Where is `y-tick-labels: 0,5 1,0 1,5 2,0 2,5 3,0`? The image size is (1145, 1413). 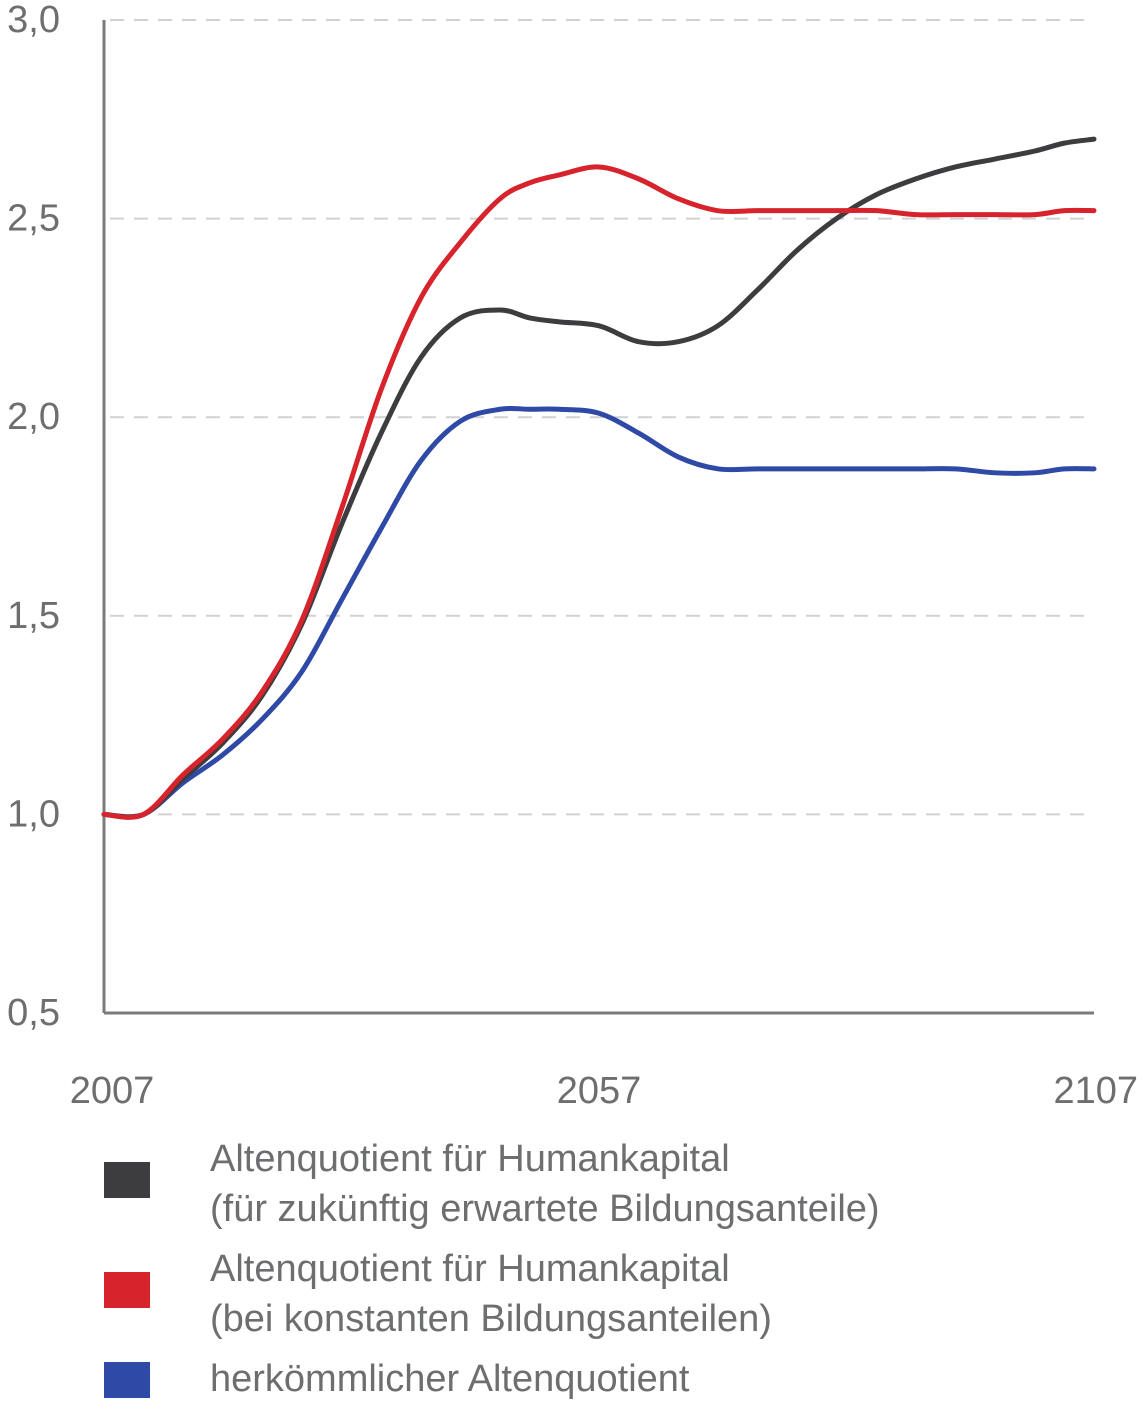 y-tick-labels: 0,5 1,0 1,5 2,0 2,5 3,0 is located at coordinates (33, 517).